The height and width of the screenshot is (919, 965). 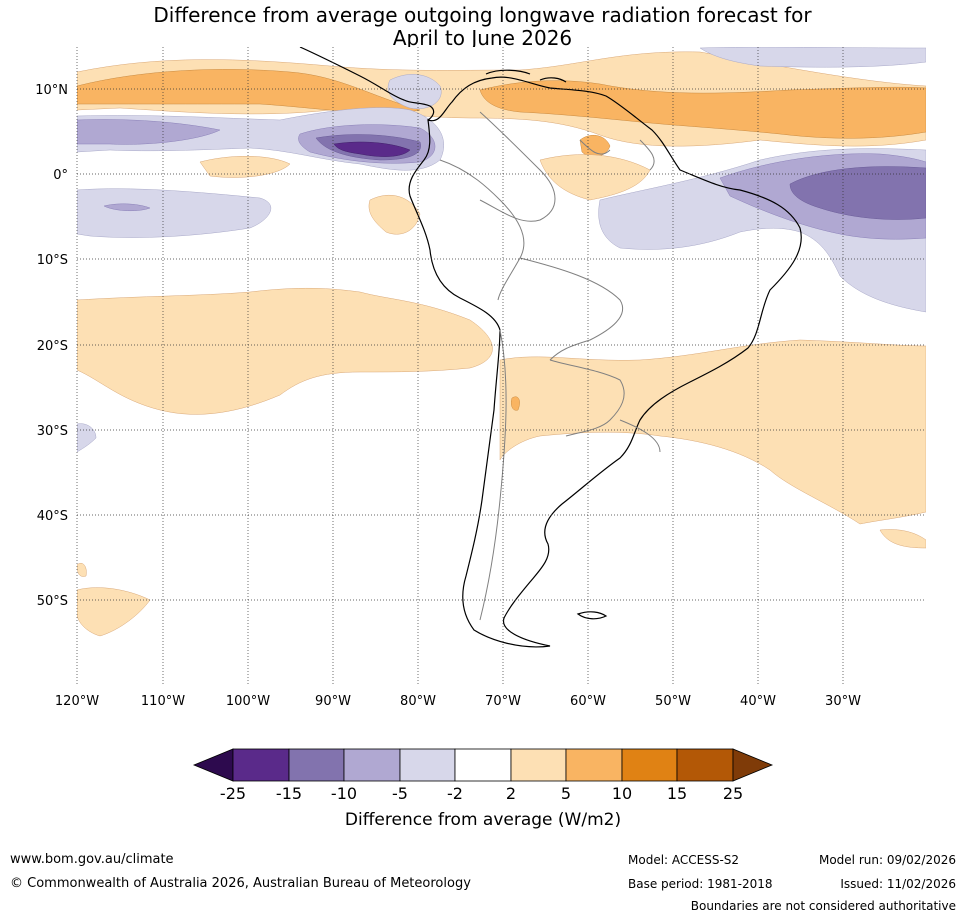 What do you see at coordinates (526, 76) in the screenshot?
I see `caribbean-islands` at bounding box center [526, 76].